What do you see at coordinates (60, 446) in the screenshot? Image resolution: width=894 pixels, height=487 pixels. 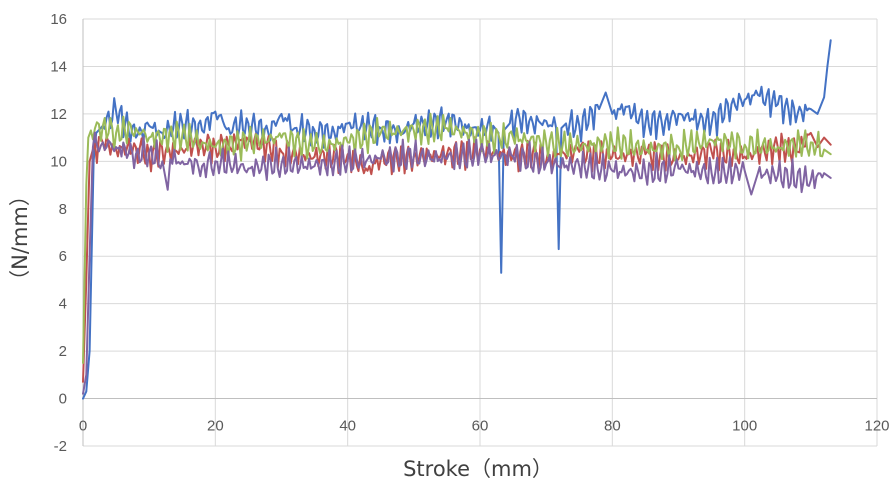 I see `y-tick-label: -2` at bounding box center [60, 446].